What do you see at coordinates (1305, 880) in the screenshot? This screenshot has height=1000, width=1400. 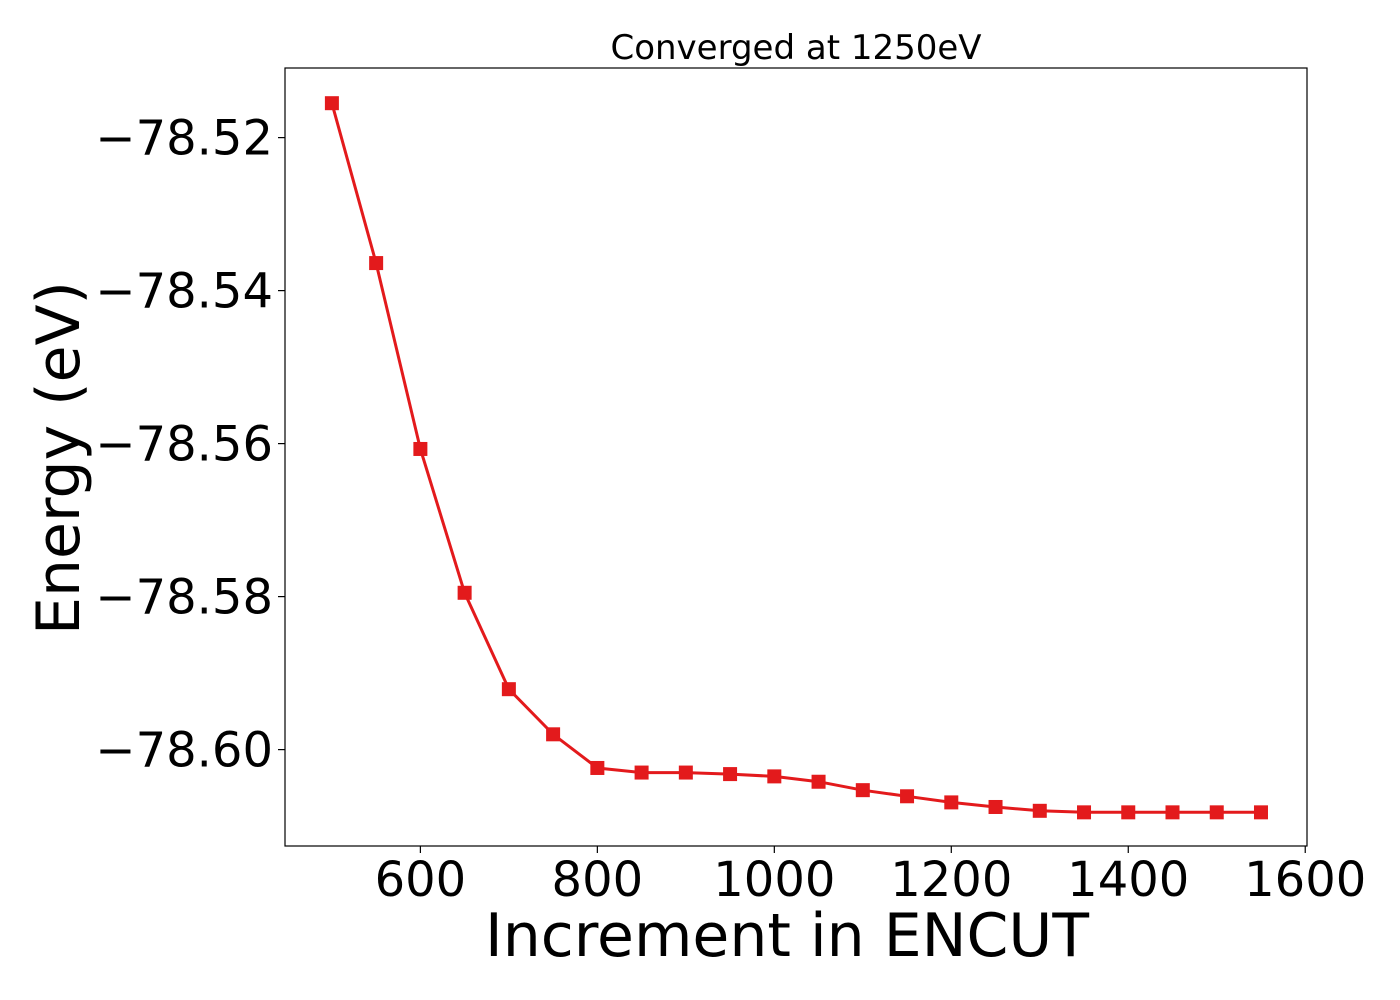 I see `x-tick-label: 1600` at bounding box center [1305, 880].